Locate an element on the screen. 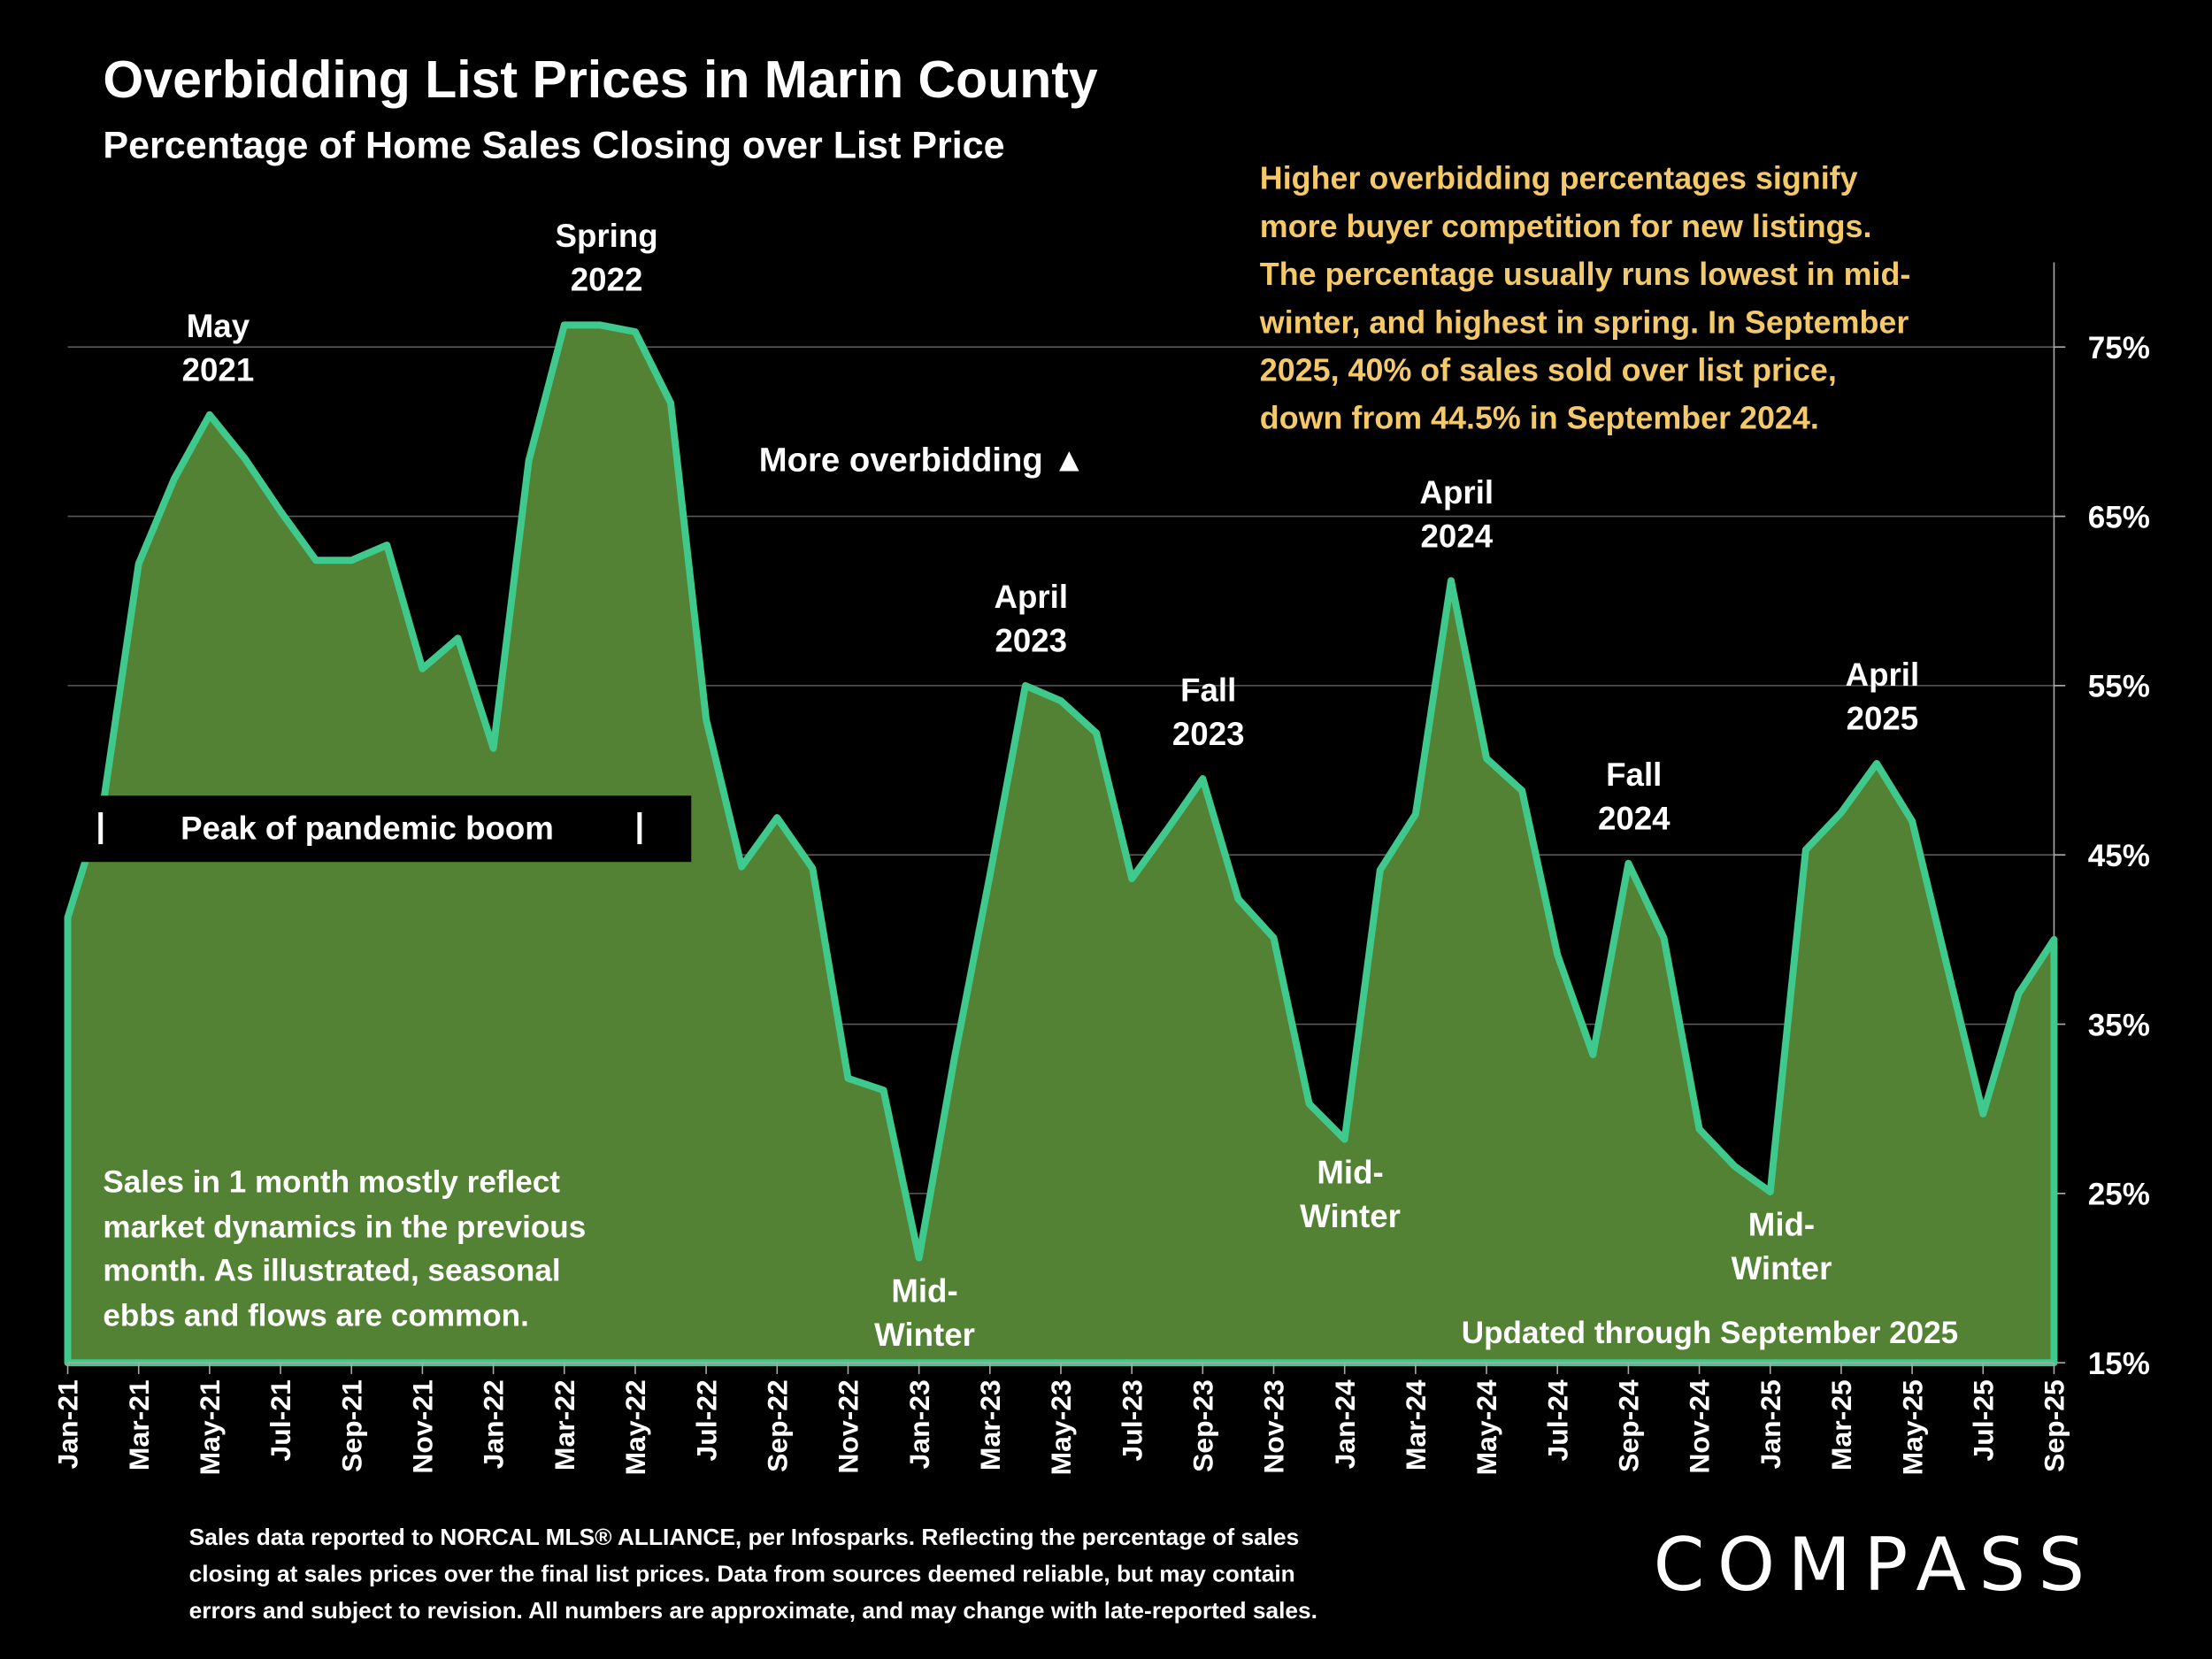 The height and width of the screenshot is (1659, 2212). note-line: more buyer competition for new listings. is located at coordinates (1566, 226).